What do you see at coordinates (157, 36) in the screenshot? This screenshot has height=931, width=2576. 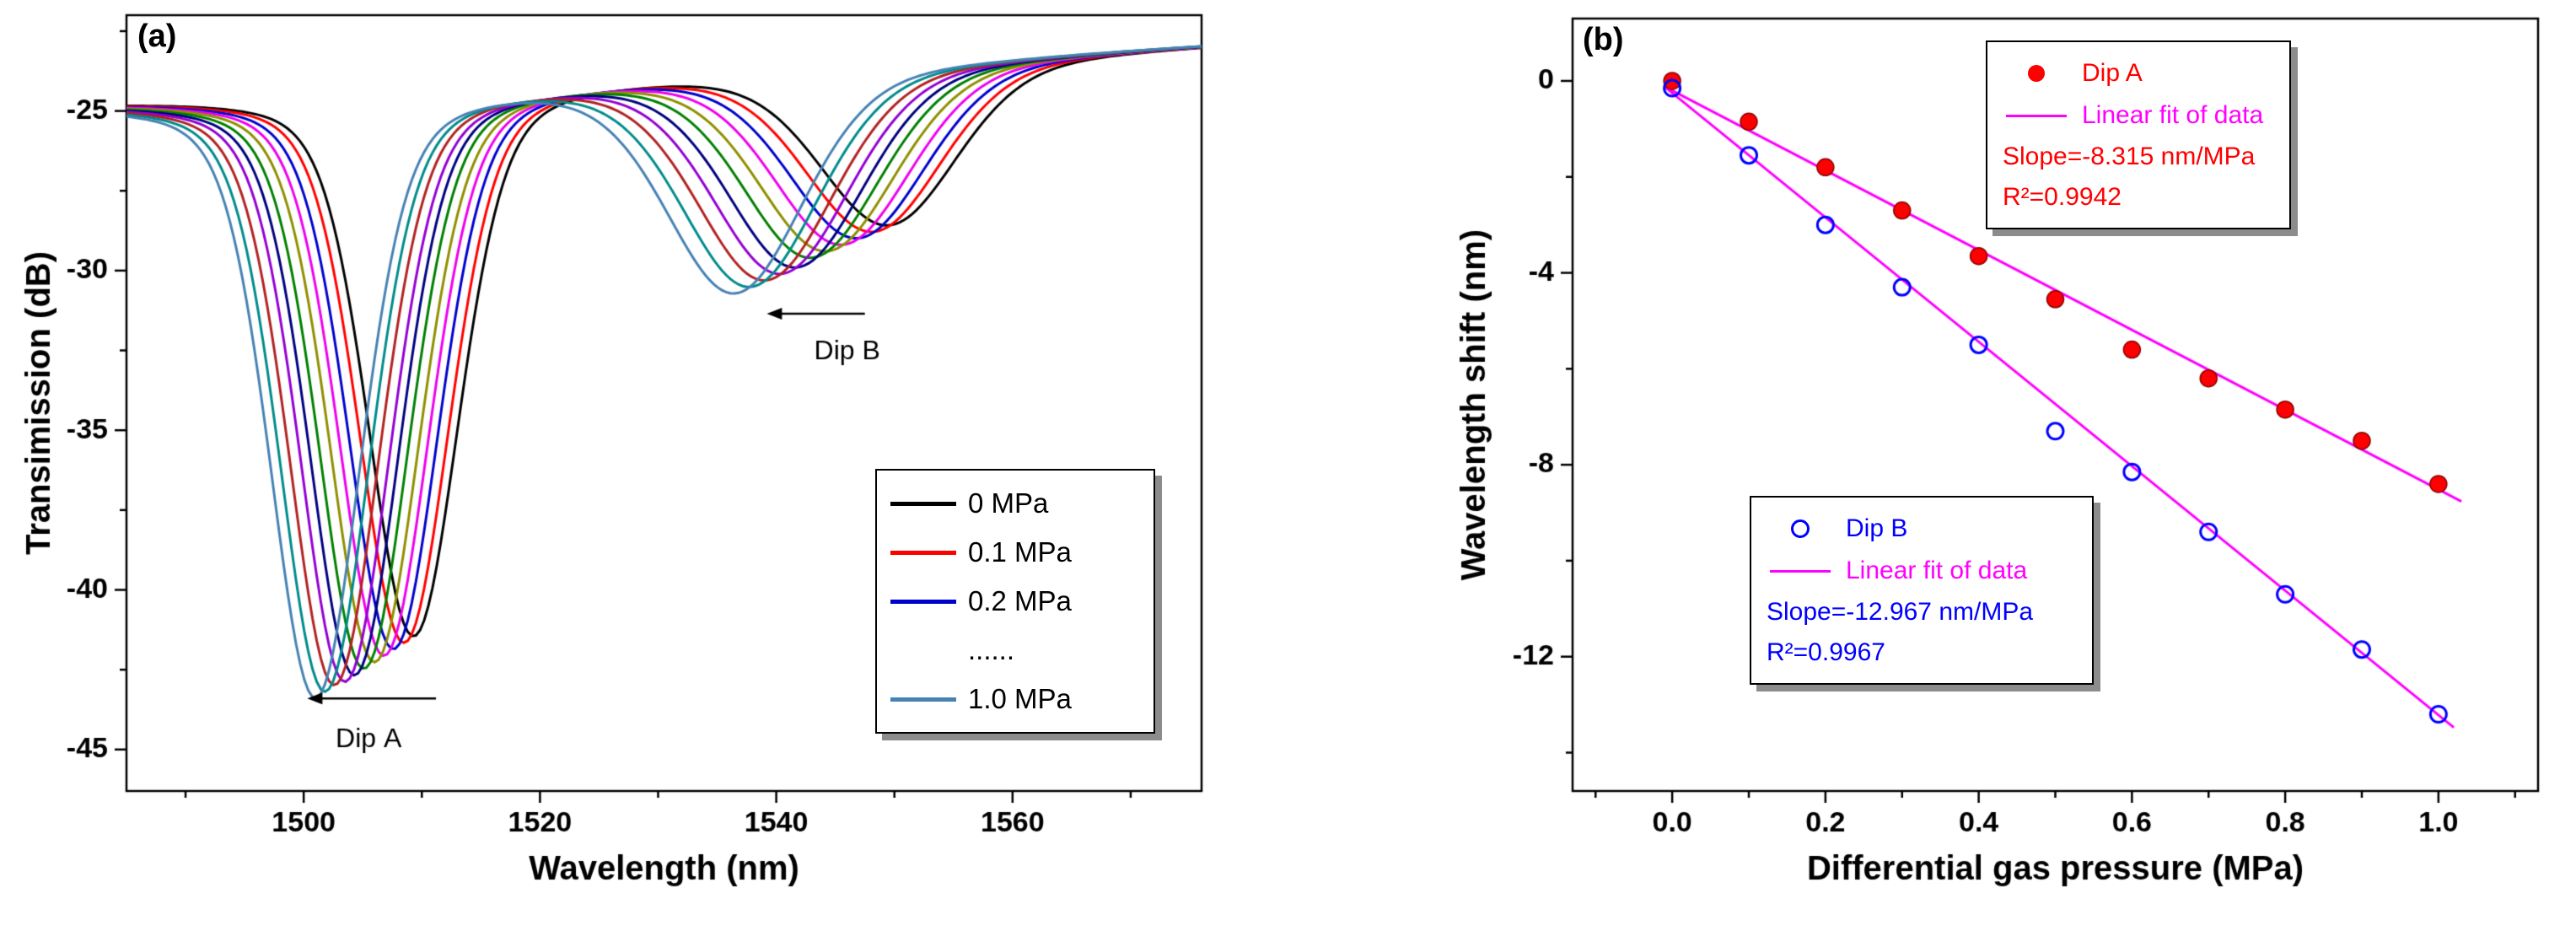 I see `panel-a-label: (a)` at bounding box center [157, 36].